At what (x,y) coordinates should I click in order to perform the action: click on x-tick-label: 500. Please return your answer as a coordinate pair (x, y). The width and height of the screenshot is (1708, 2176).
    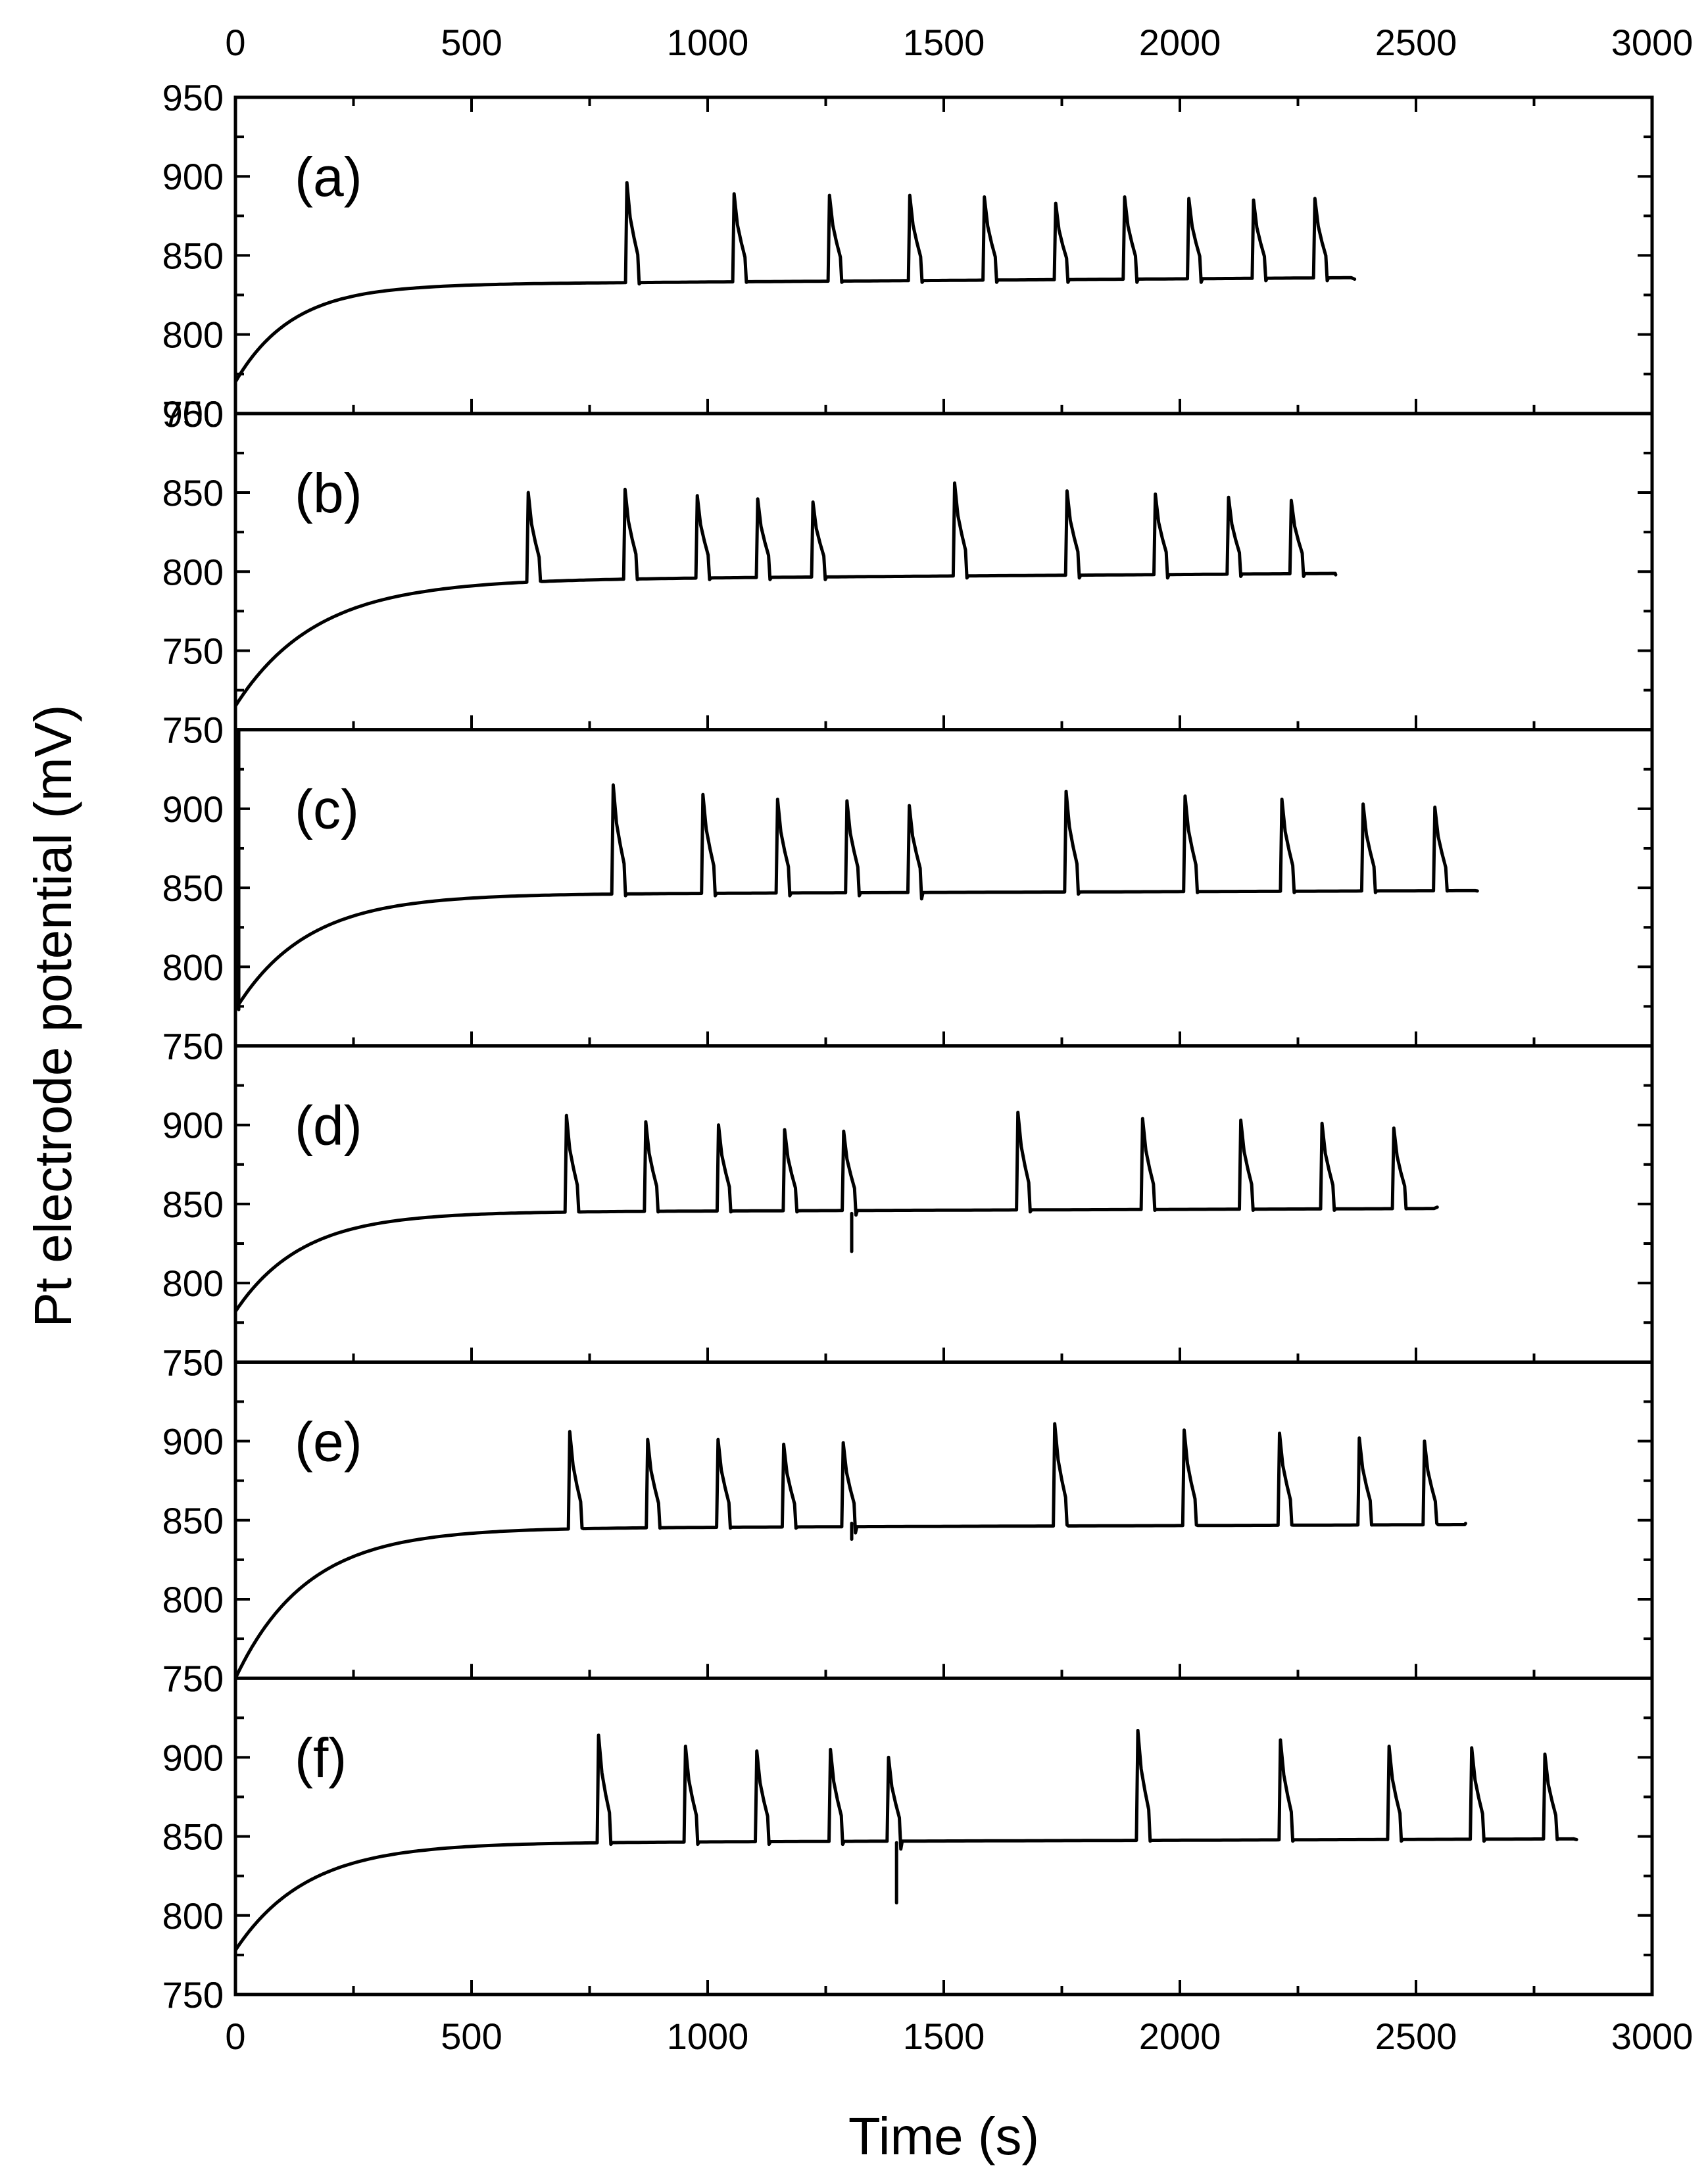
    Looking at the image, I should click on (472, 2036).